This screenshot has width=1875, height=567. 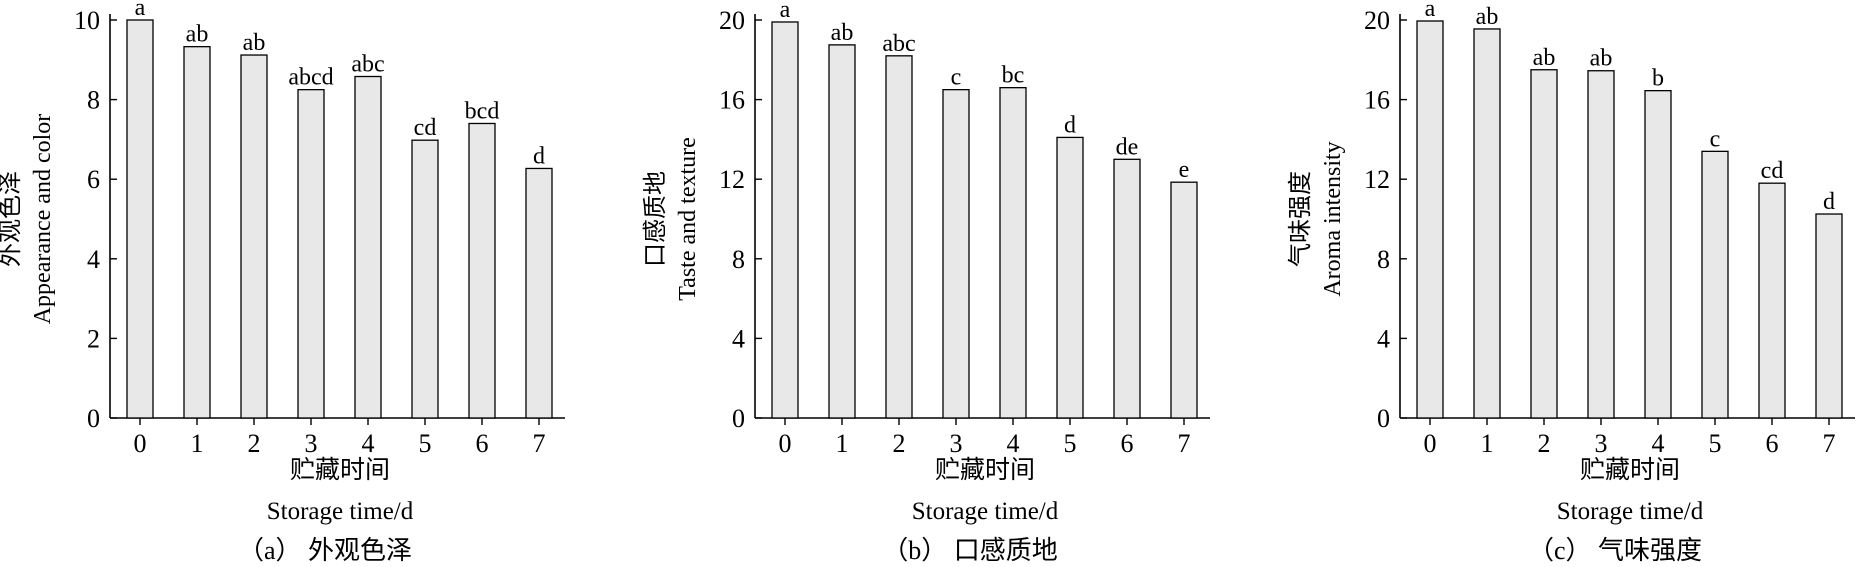 I want to click on y-axis-title-cn: 口感质地, so click(x=655, y=219).